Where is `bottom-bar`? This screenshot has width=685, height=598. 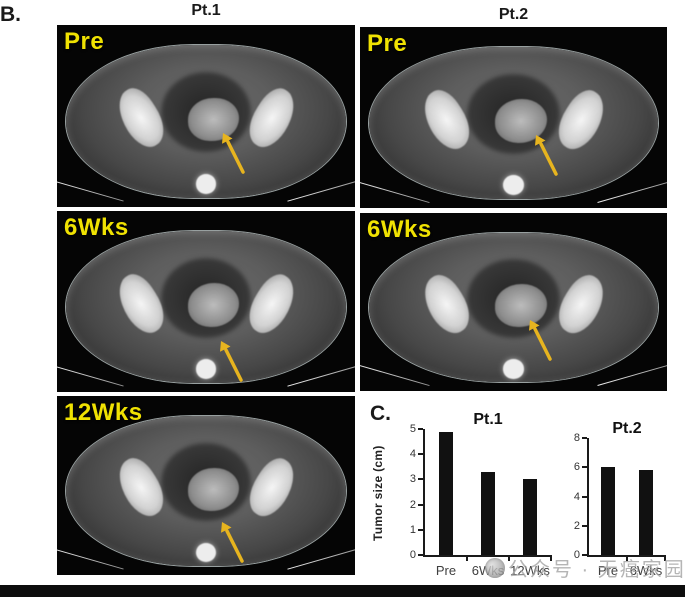
bottom-bar is located at coordinates (342, 591).